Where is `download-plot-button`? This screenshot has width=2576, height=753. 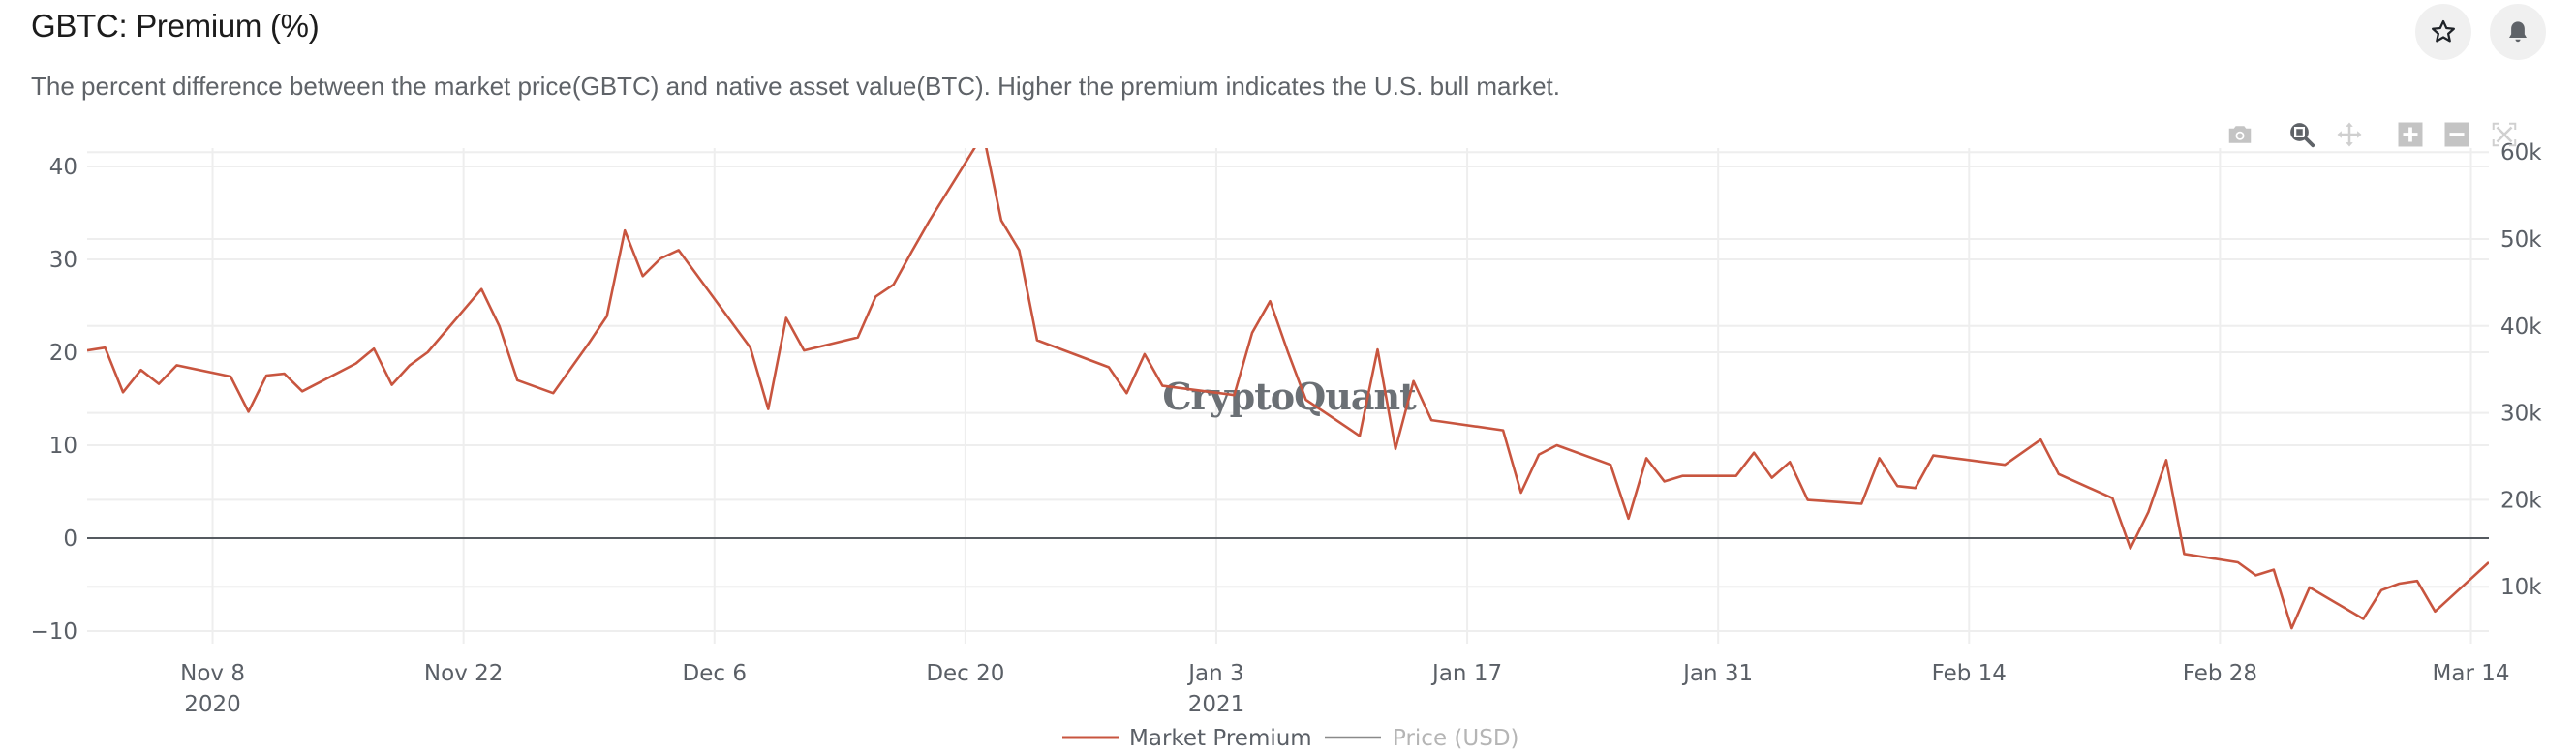
download-plot-button is located at coordinates (2239, 134).